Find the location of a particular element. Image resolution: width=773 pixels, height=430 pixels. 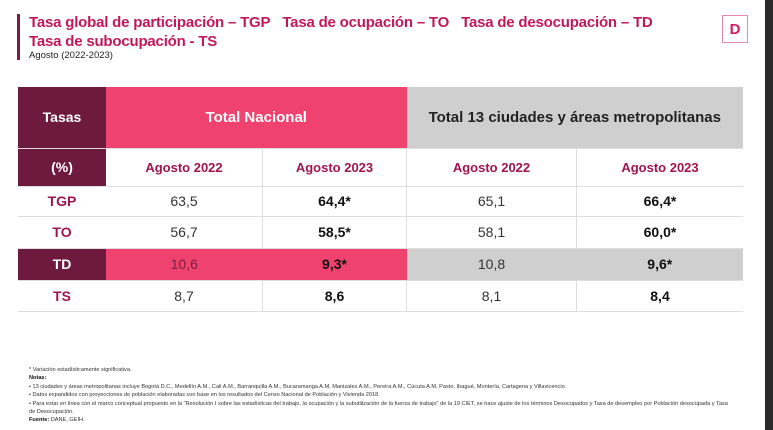

window-edge is located at coordinates (769, 215).